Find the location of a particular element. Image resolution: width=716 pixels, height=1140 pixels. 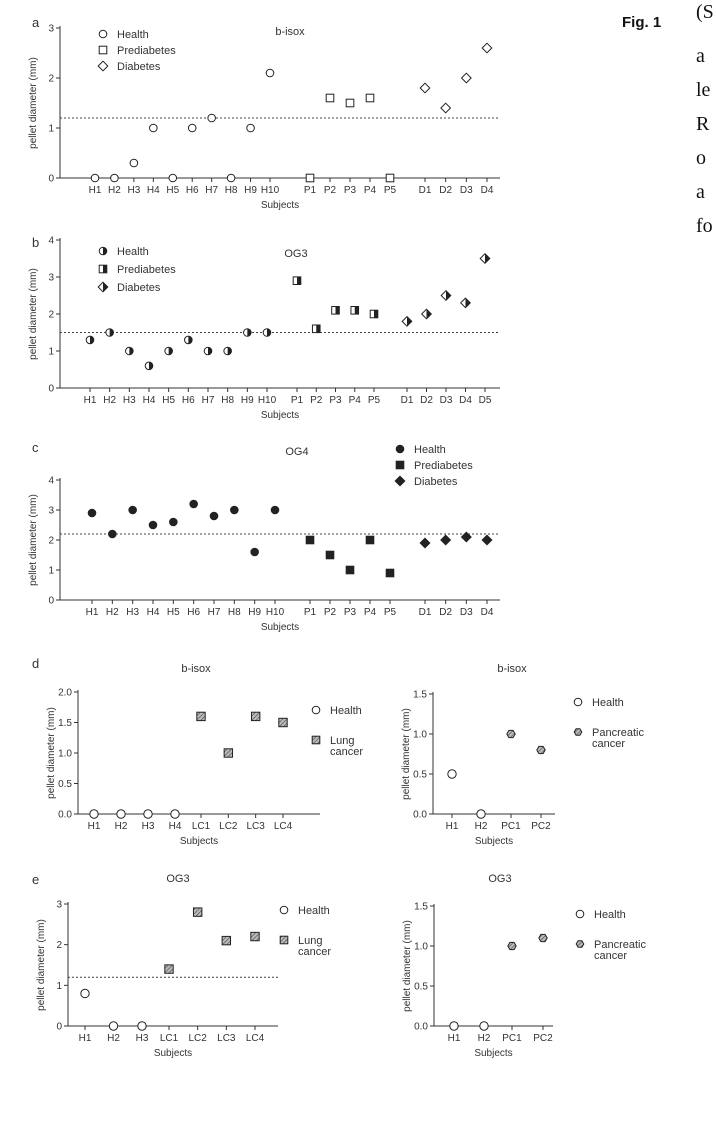

x-tick-label: P4 is located at coordinates (355, 400).